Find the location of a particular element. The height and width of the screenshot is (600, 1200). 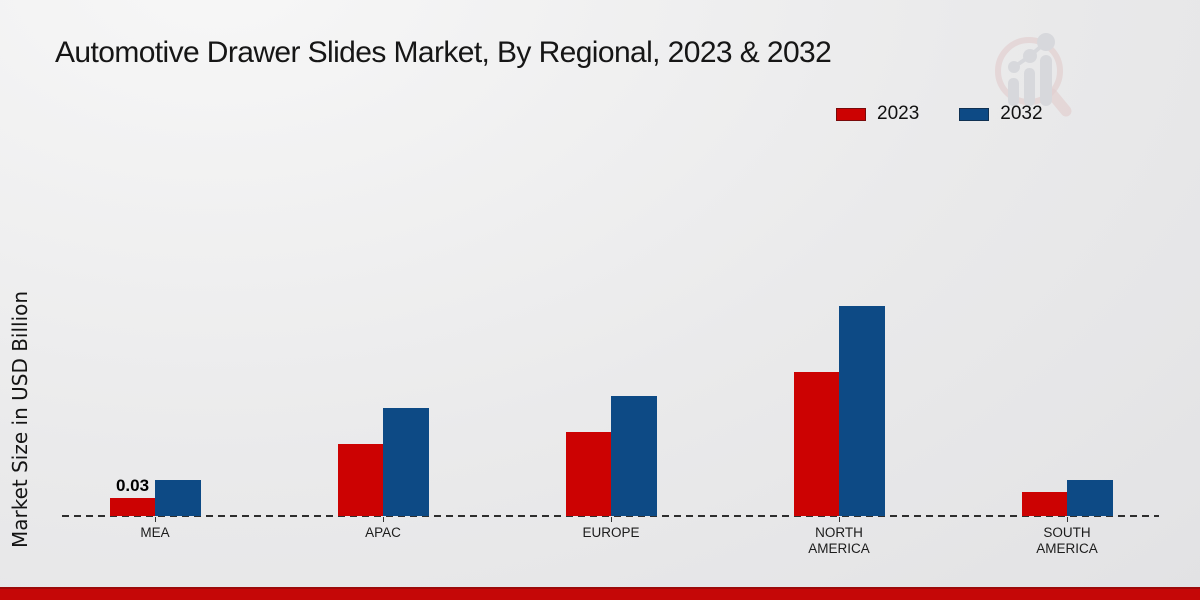

bar-2032-south-america is located at coordinates (1090, 498).